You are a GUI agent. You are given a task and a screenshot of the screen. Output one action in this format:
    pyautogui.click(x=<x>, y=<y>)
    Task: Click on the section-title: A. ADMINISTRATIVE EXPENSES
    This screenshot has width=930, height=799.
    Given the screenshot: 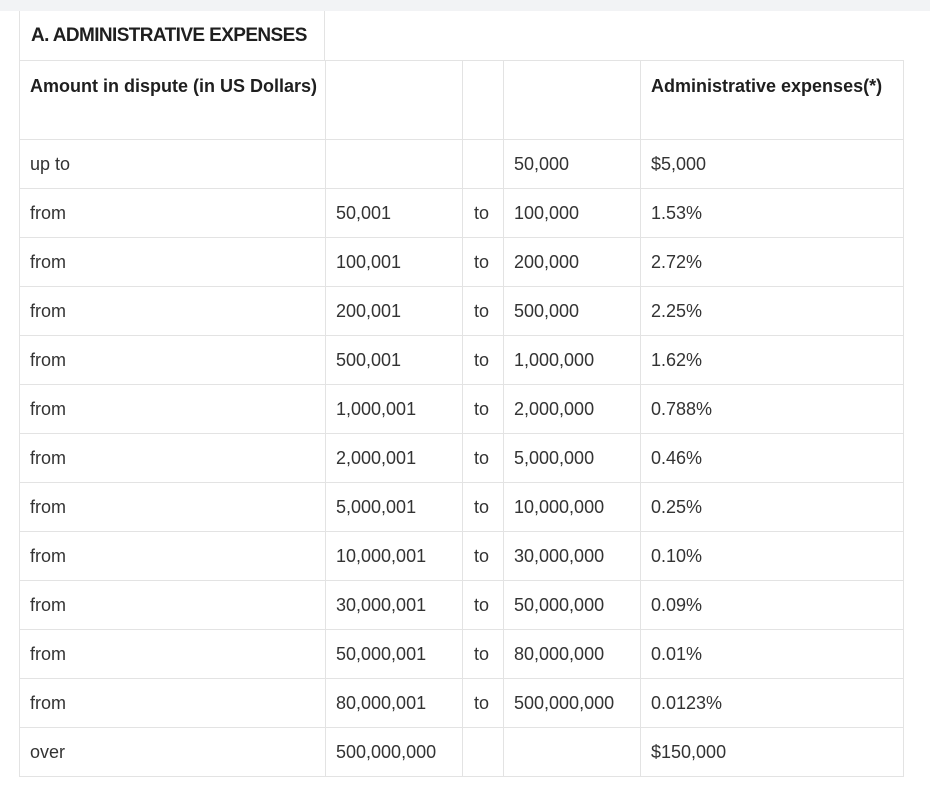 What is the action you would take?
    pyautogui.click(x=169, y=35)
    